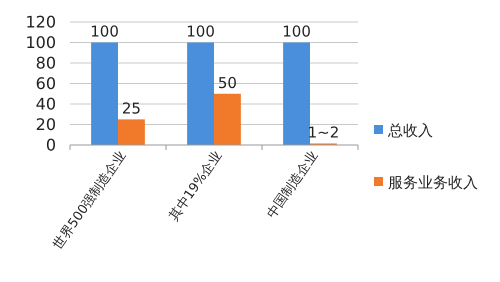  I want to click on y-tick-label: 0, so click(51, 145).